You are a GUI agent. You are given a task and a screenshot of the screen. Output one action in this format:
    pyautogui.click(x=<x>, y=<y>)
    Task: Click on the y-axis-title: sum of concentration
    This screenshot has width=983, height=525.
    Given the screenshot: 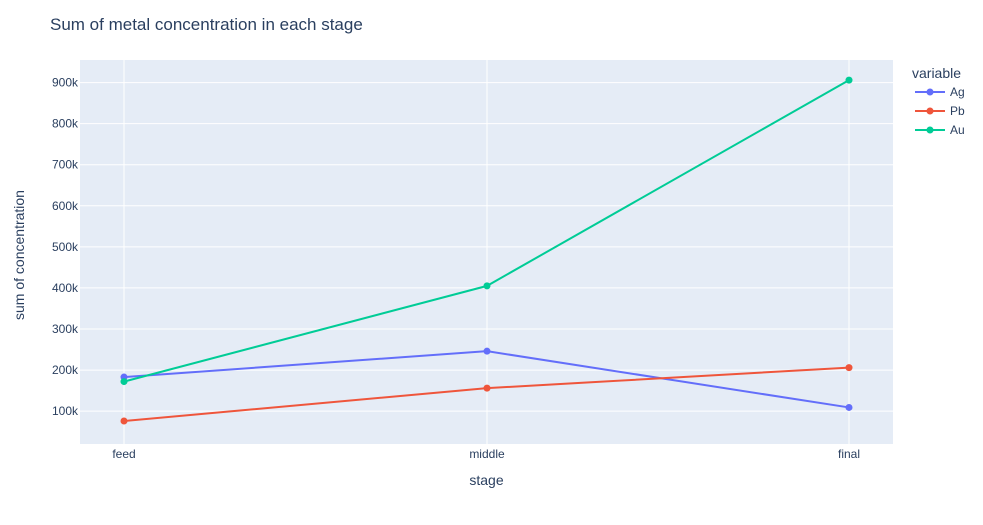 What is the action you would take?
    pyautogui.click(x=19, y=255)
    